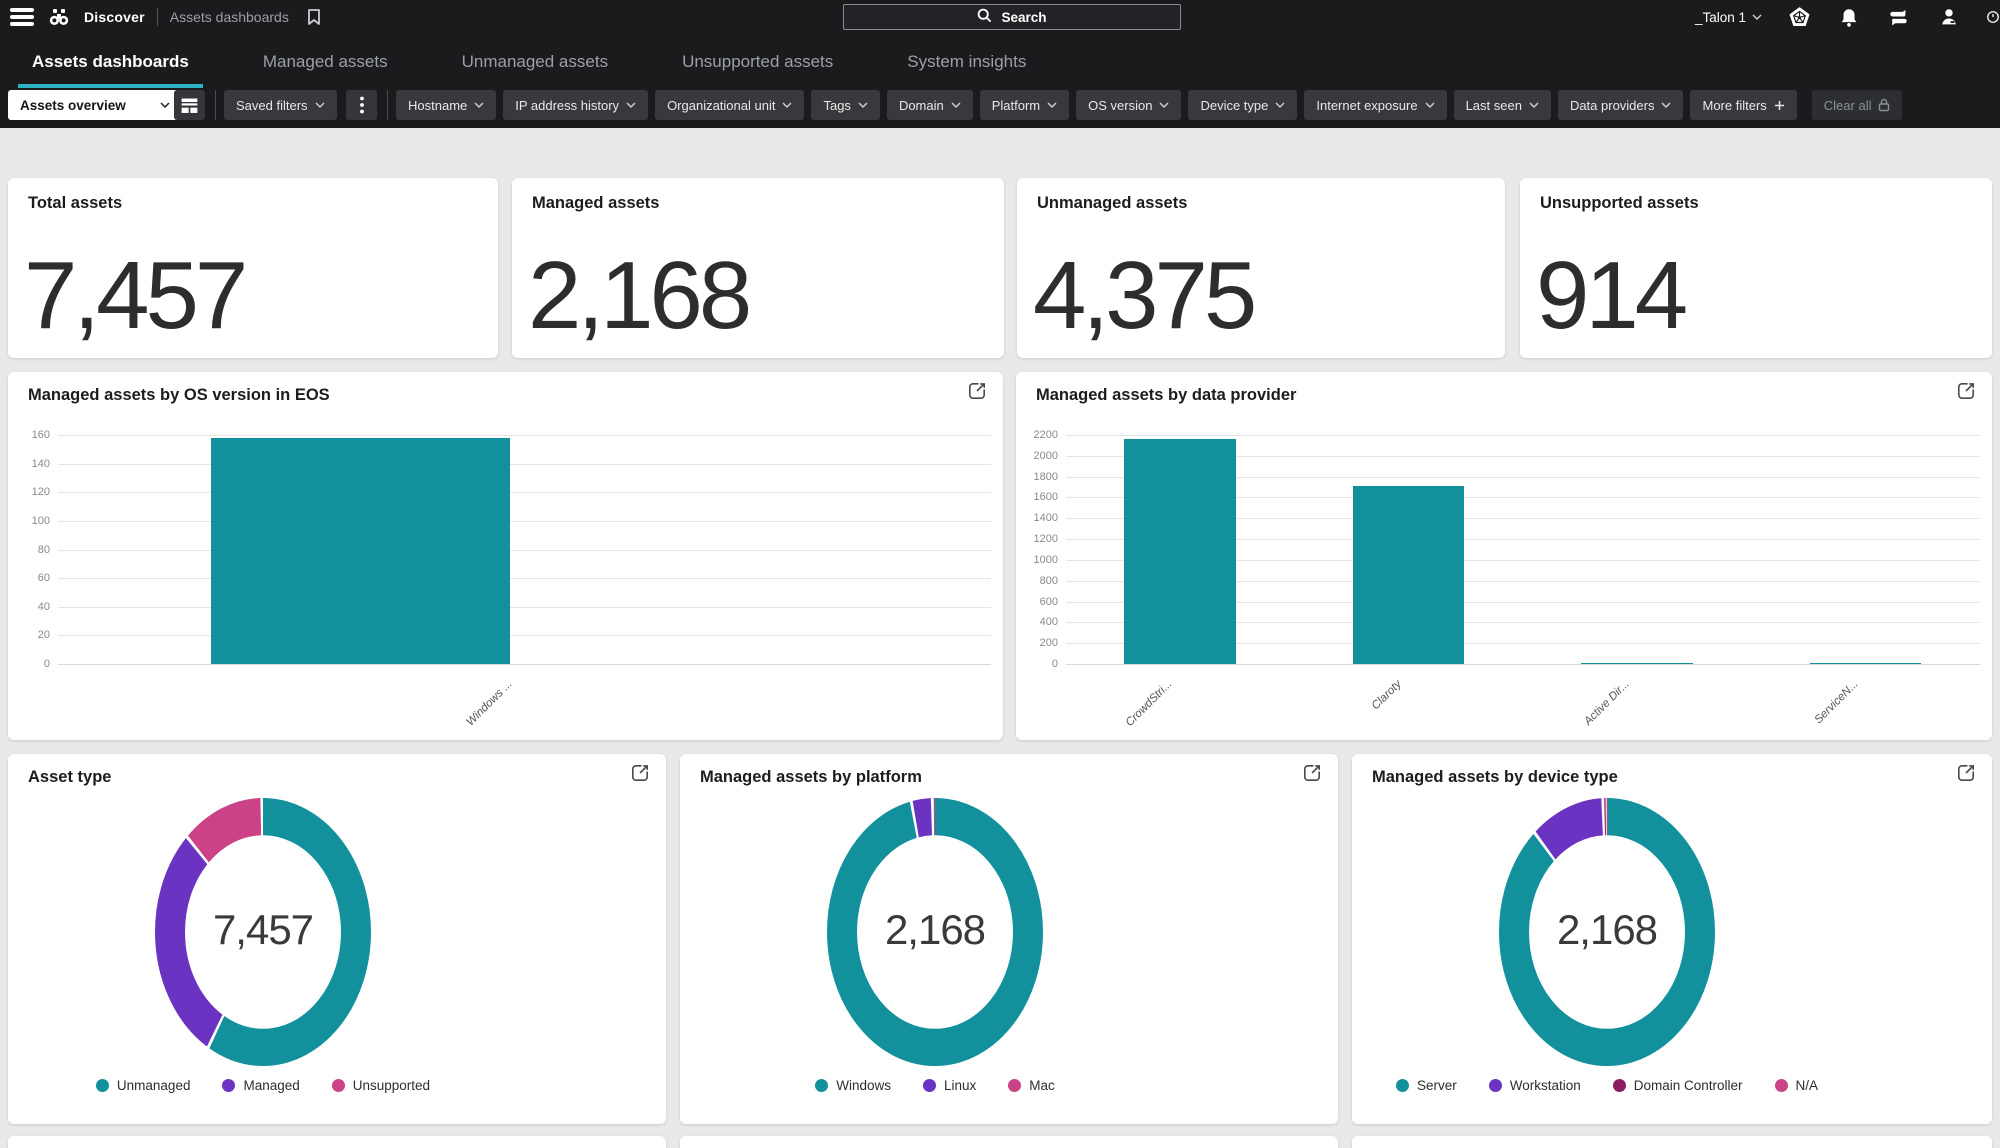 This screenshot has height=1148, width=2000. I want to click on filter-chip-platform: Platform, so click(1024, 105).